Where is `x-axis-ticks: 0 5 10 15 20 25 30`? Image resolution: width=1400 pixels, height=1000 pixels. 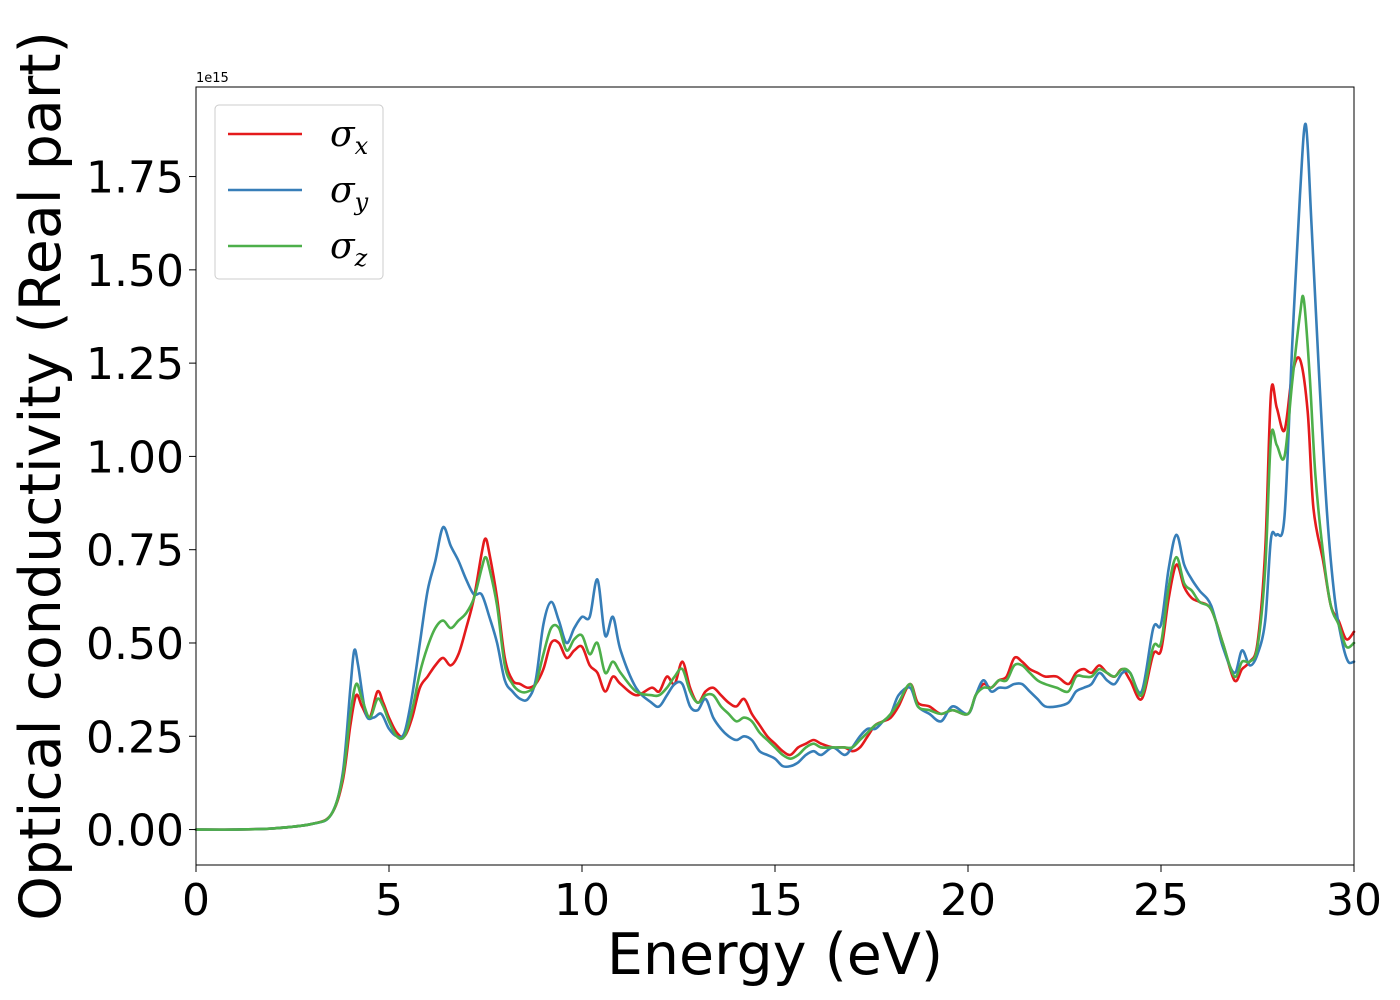 x-axis-ticks: 0 5 10 15 20 25 30 is located at coordinates (782, 895).